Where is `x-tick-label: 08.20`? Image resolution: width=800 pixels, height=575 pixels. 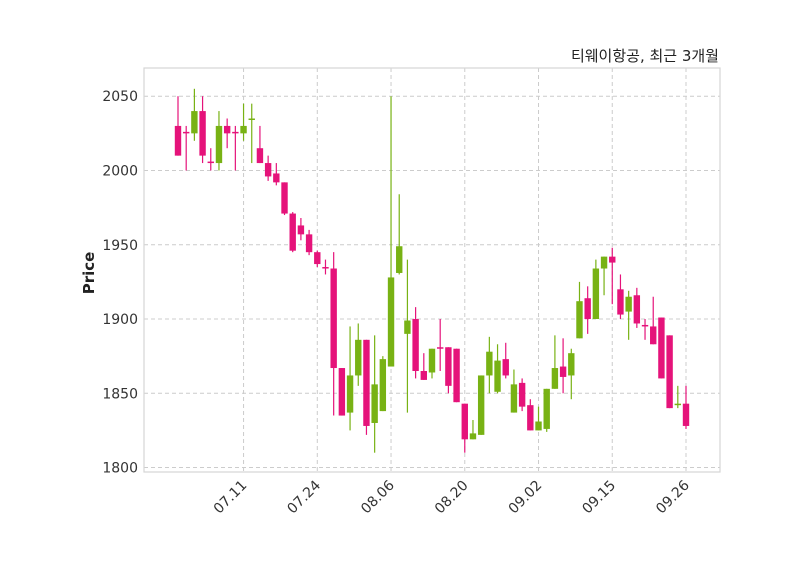
x-tick-label: 08.20 is located at coordinates (452, 498).